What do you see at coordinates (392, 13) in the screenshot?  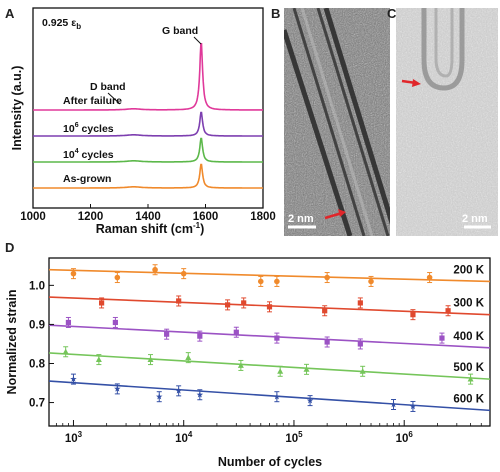 I see `panel-label-c: C` at bounding box center [392, 13].